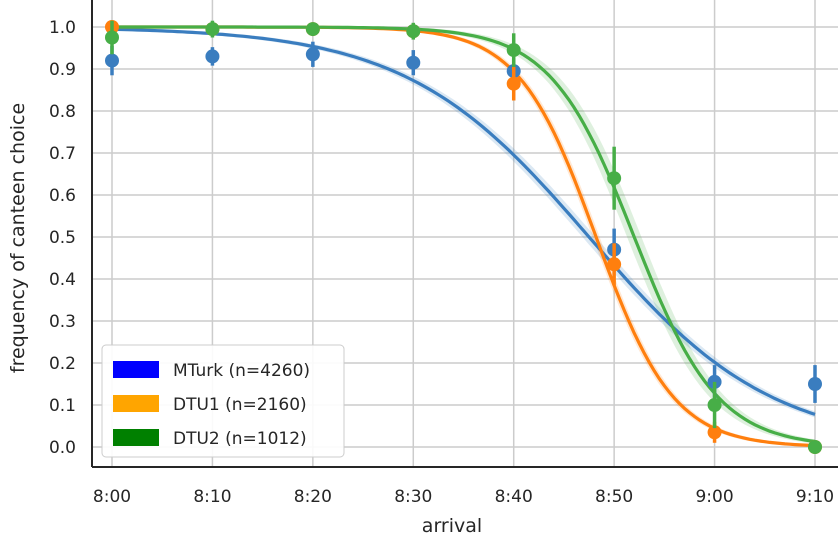 This screenshot has height=541, width=838. Describe the element at coordinates (614, 497) in the screenshot. I see `x-tick-label: 8:50` at that location.